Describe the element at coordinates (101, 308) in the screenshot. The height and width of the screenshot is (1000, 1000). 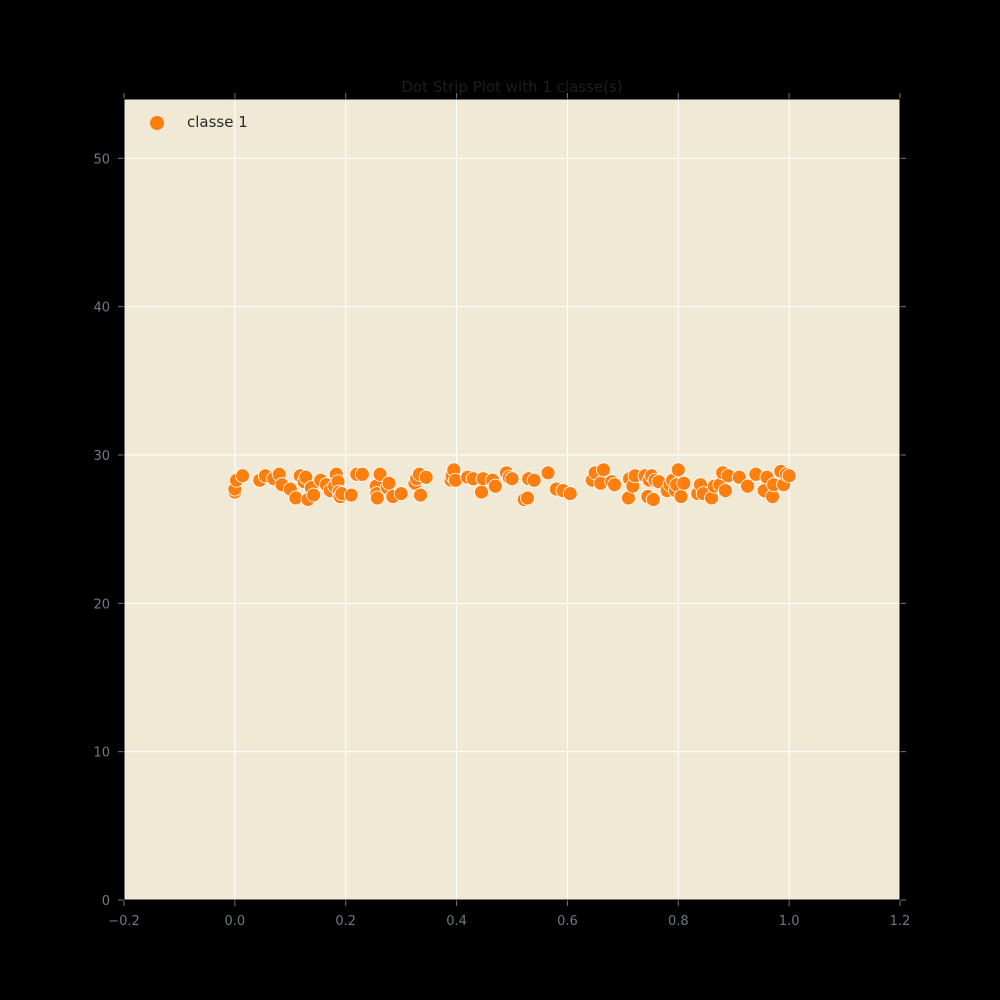
I see `y-tick-label: 40` at that location.